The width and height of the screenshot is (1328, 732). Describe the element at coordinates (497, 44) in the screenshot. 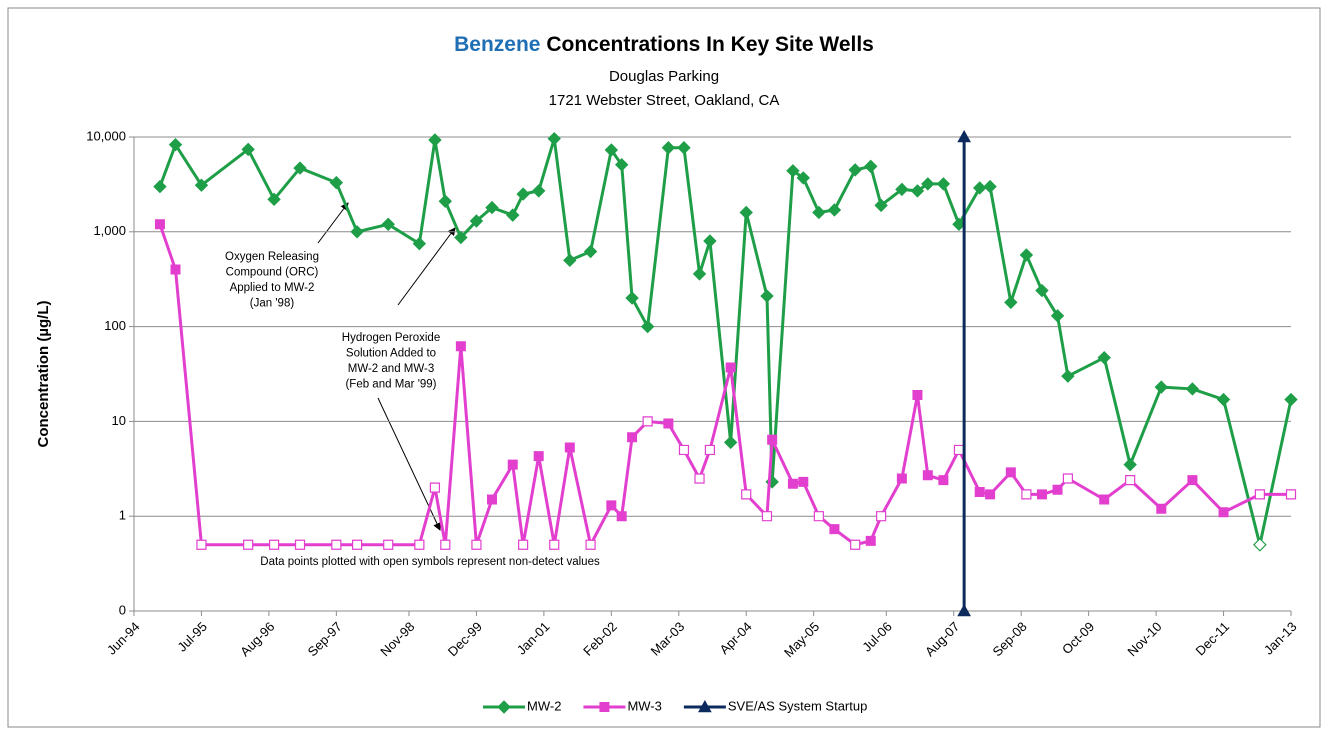

I see `title-highlight: Benzene` at that location.